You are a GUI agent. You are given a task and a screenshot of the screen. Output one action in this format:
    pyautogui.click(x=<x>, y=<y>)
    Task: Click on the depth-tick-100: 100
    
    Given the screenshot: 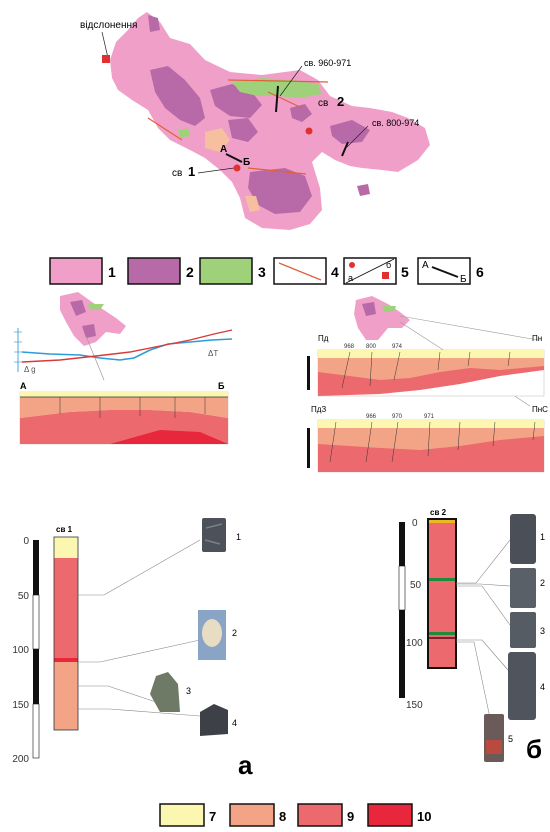 What is the action you would take?
    pyautogui.click(x=20, y=650)
    